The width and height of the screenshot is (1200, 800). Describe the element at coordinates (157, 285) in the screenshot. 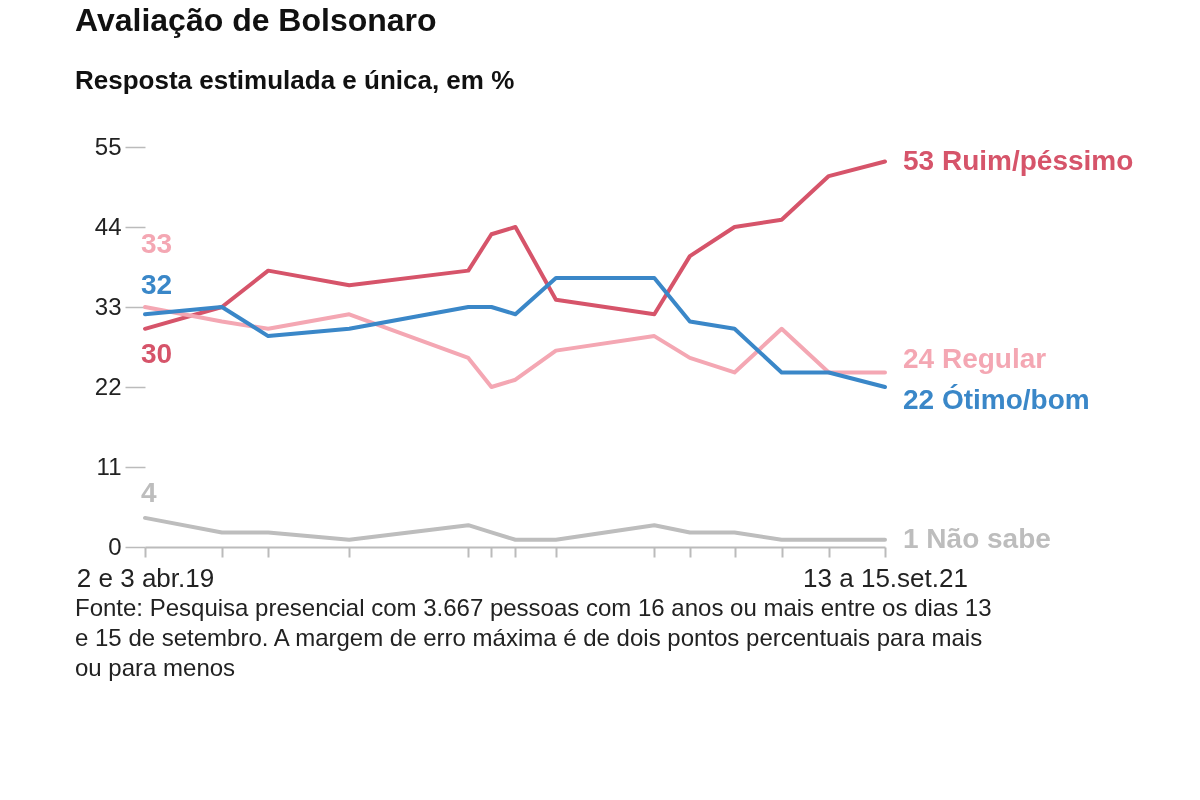

I see `data-label: 32` at that location.